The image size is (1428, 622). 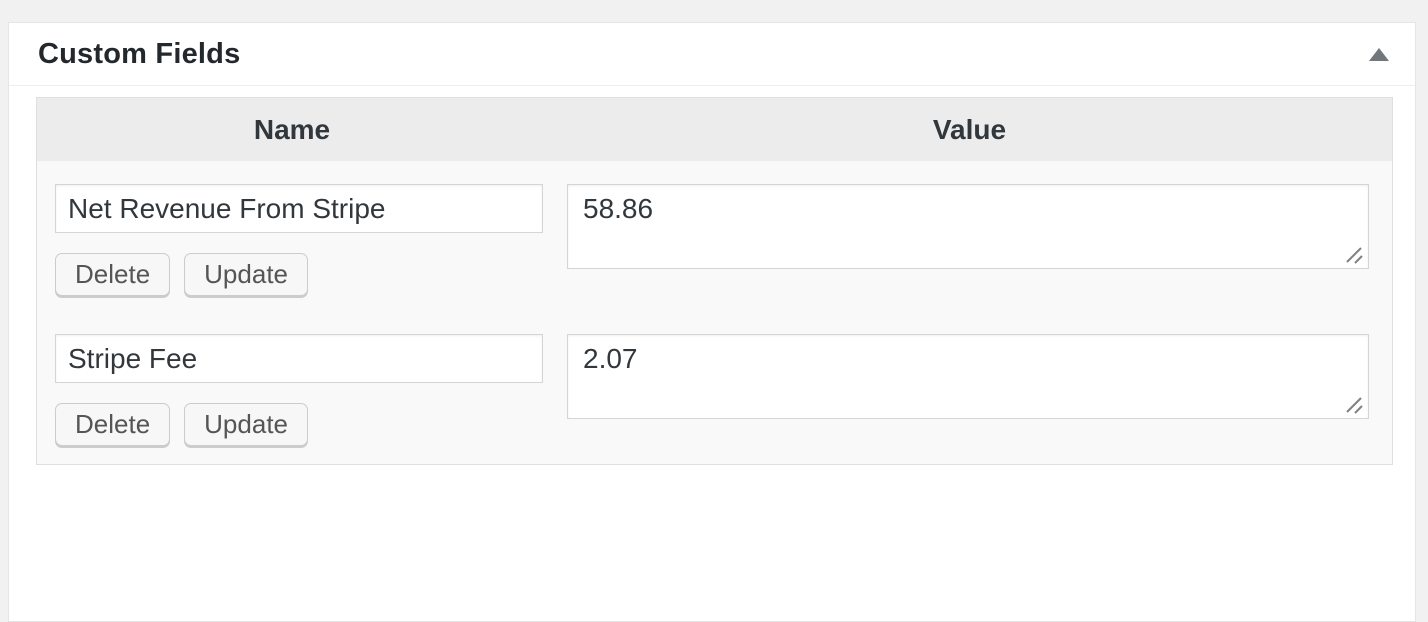 I want to click on value-cell: 58.86, so click(x=969, y=236).